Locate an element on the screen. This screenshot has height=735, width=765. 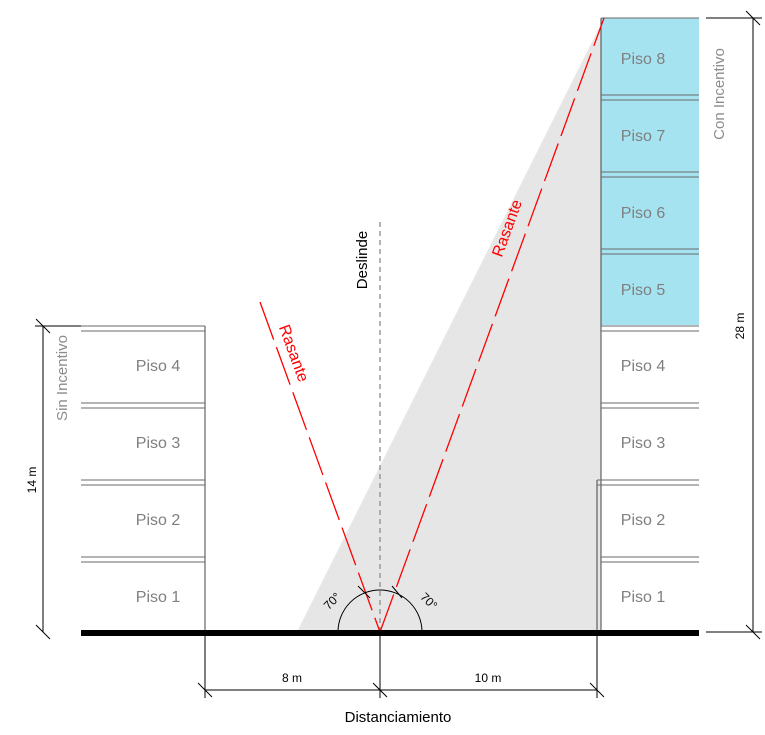
distanciamiento-label: Distanciamiento is located at coordinates (398, 717).